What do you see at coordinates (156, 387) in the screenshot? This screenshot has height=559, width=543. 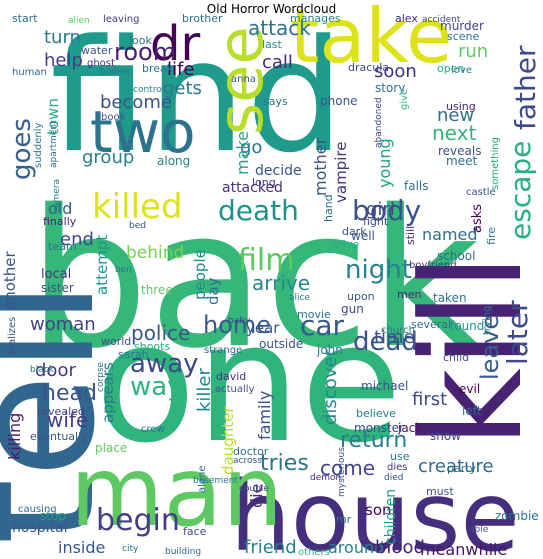 I see `word-way: way` at bounding box center [156, 387].